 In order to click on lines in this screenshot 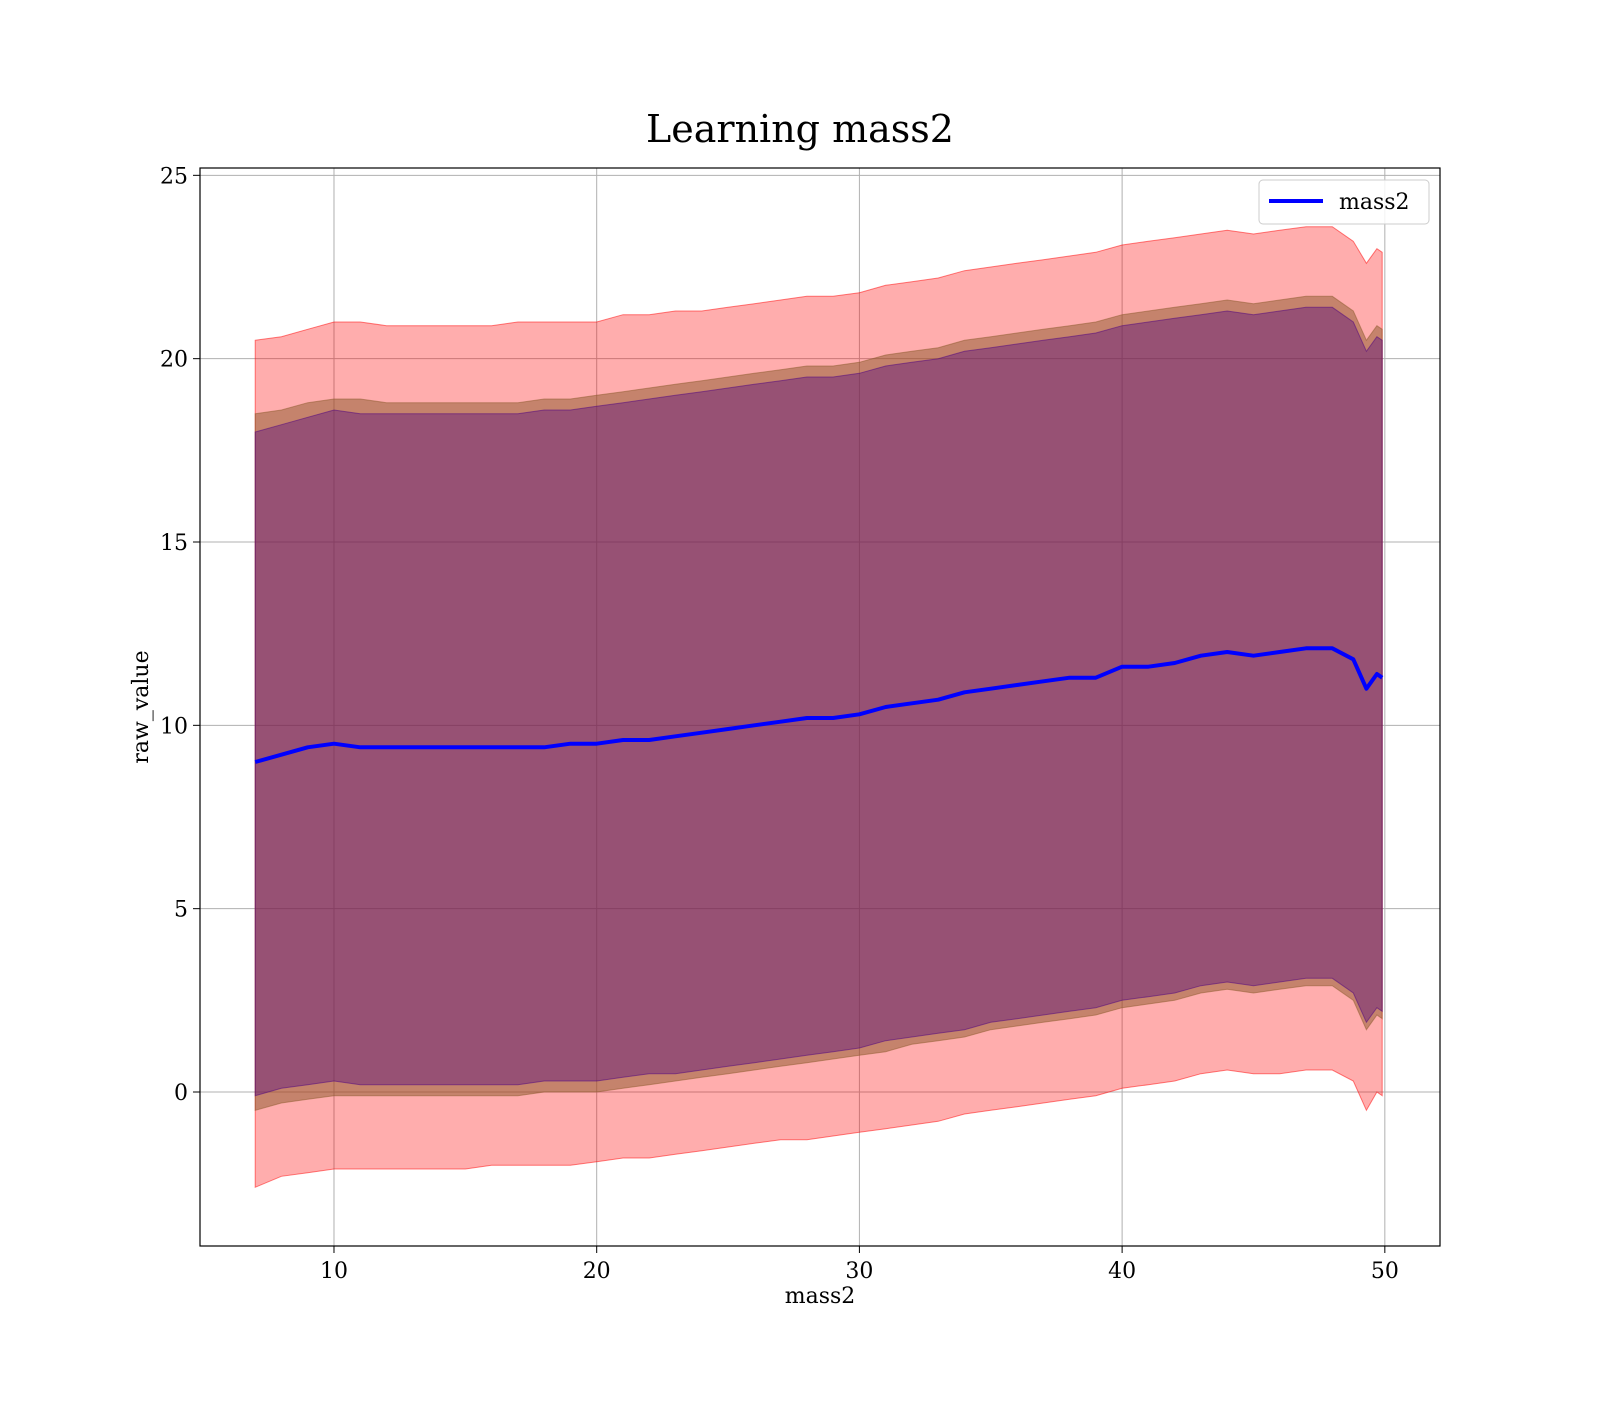, I will do `click(819, 705)`.